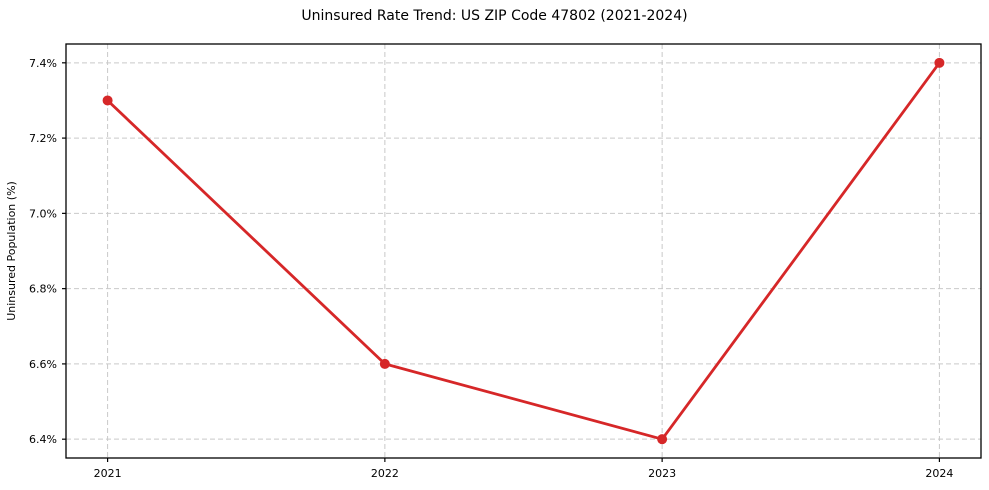 This screenshot has height=490, width=989. I want to click on x-tick-label: 2022, so click(385, 473).